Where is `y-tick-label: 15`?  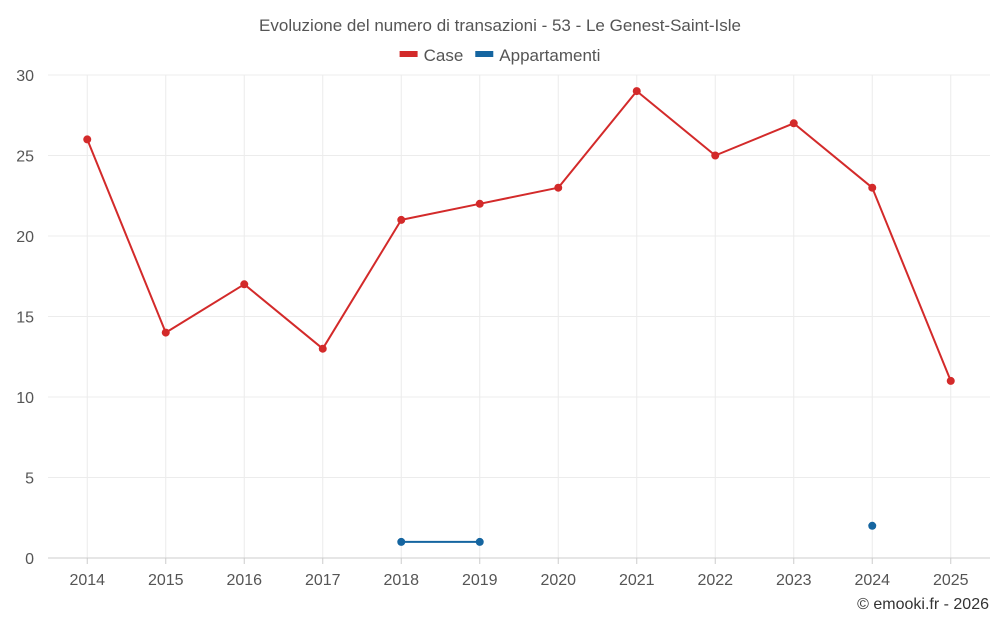 y-tick-label: 15 is located at coordinates (25, 318).